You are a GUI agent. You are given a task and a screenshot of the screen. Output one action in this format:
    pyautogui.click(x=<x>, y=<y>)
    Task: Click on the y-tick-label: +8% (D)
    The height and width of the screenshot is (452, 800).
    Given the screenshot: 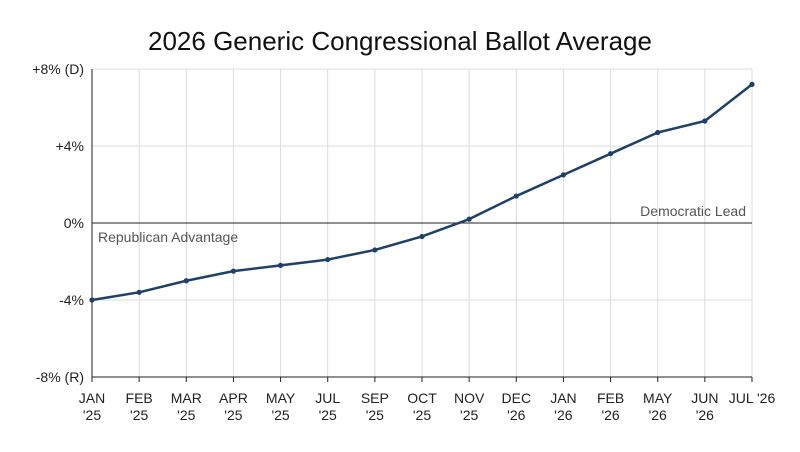 What is the action you would take?
    pyautogui.click(x=58, y=69)
    